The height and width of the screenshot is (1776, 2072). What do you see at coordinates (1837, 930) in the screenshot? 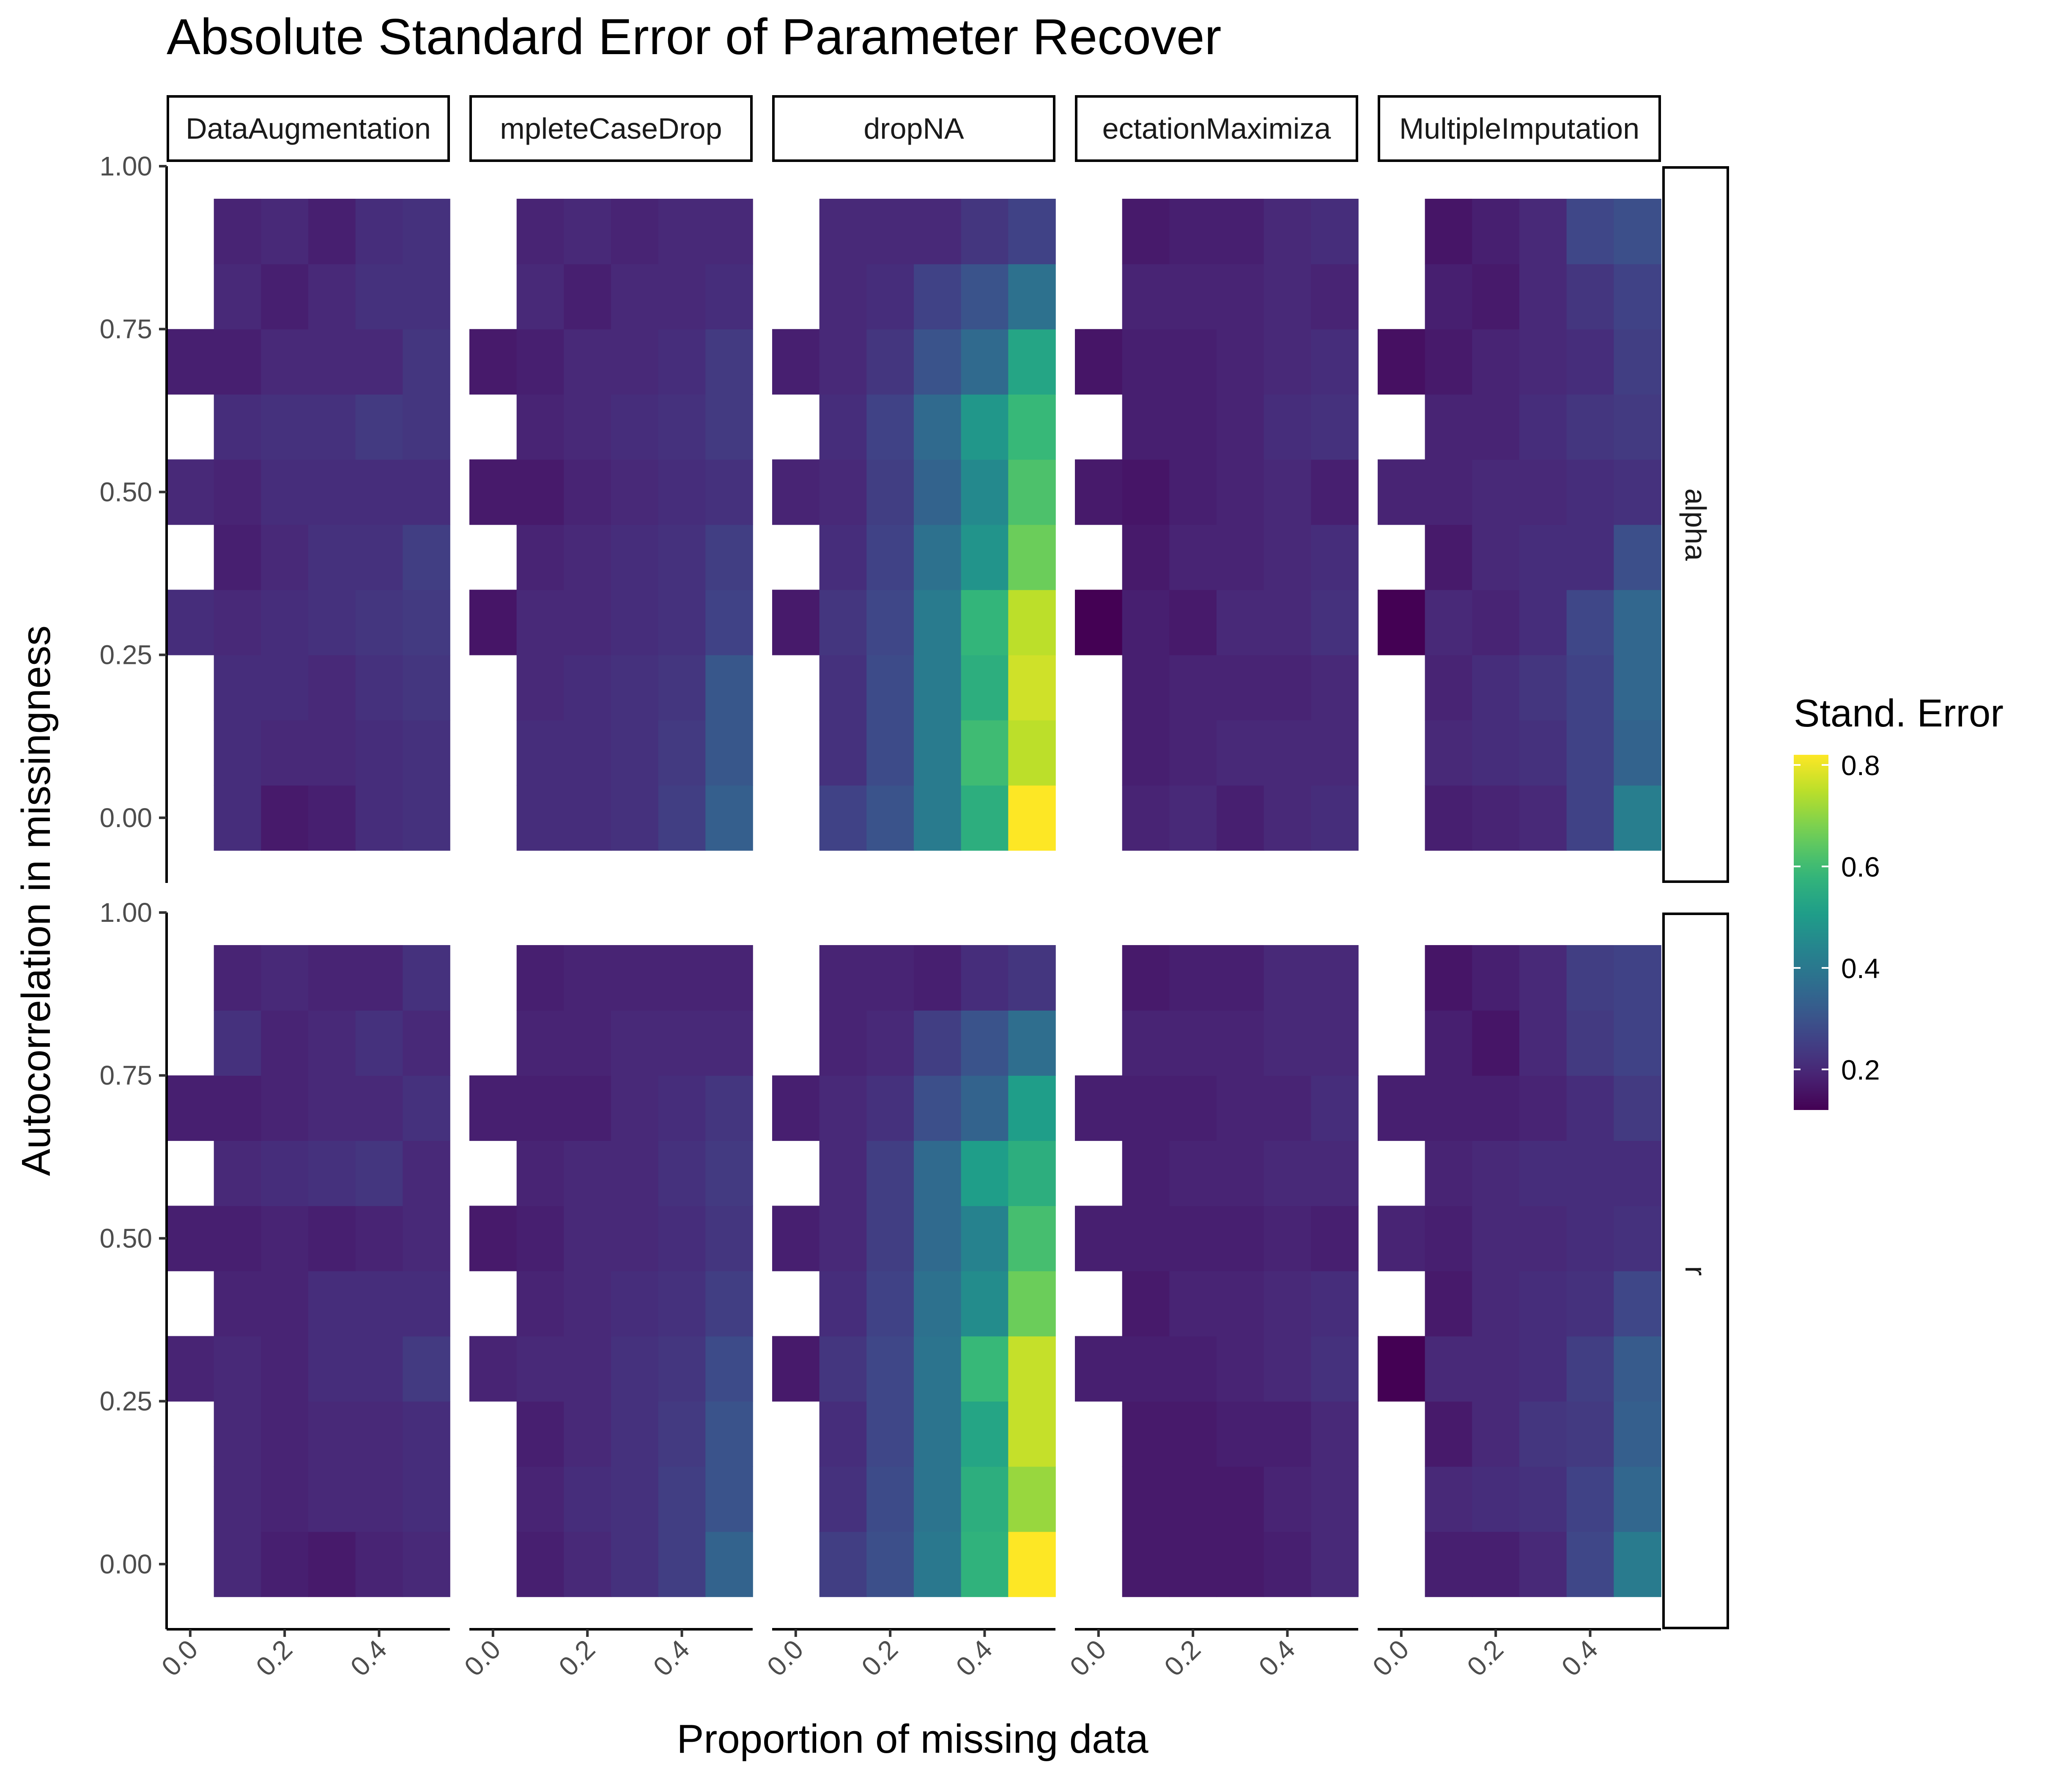
I see `color-legend: 0.2 0.4 0.6 0.8` at bounding box center [1837, 930].